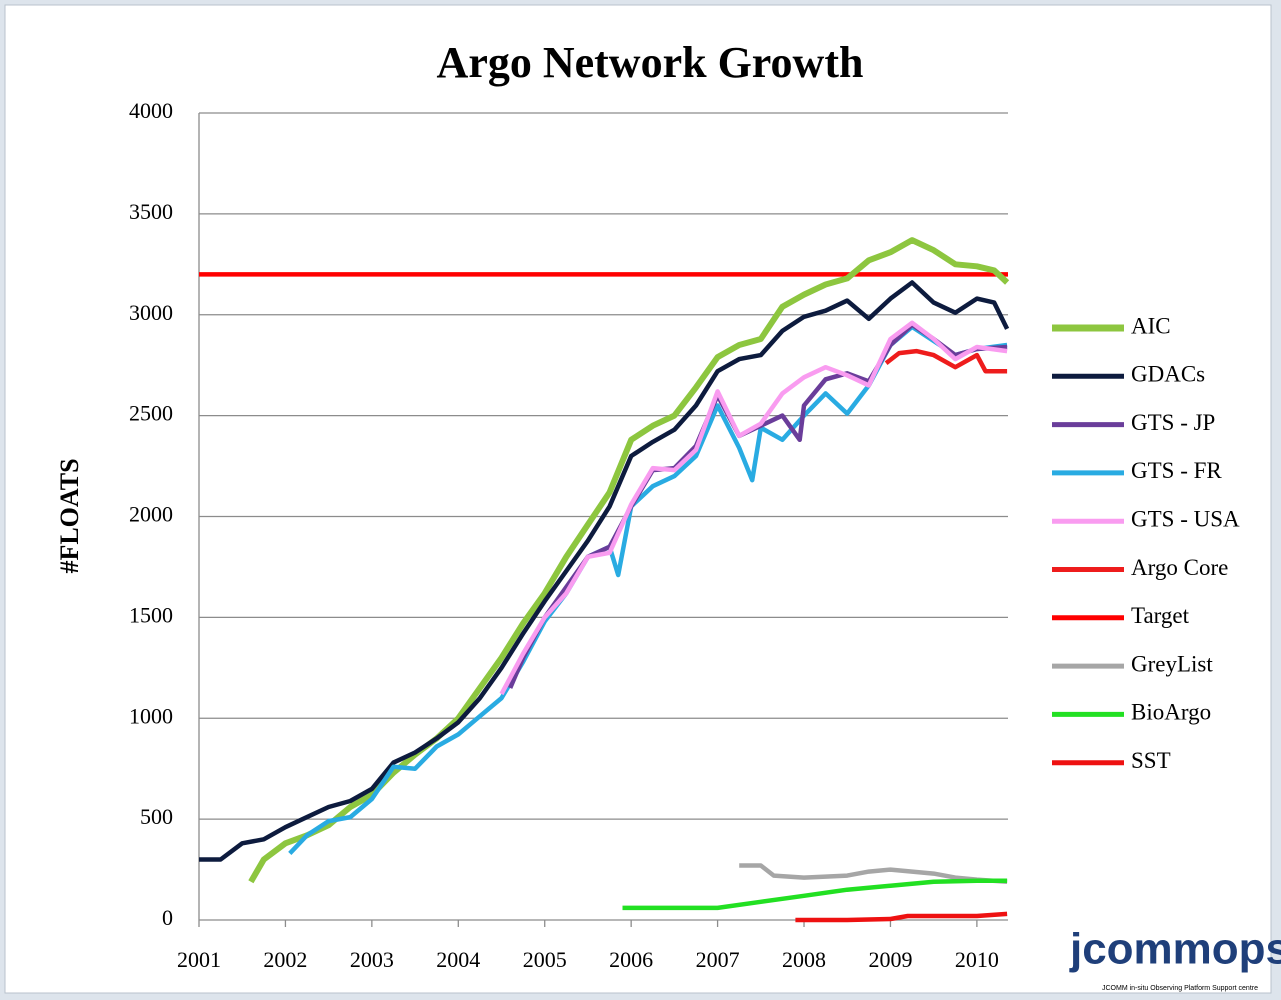 Image resolution: width=1281 pixels, height=1000 pixels. Describe the element at coordinates (151, 614) in the screenshot. I see `y-tick-label: 1500` at that location.